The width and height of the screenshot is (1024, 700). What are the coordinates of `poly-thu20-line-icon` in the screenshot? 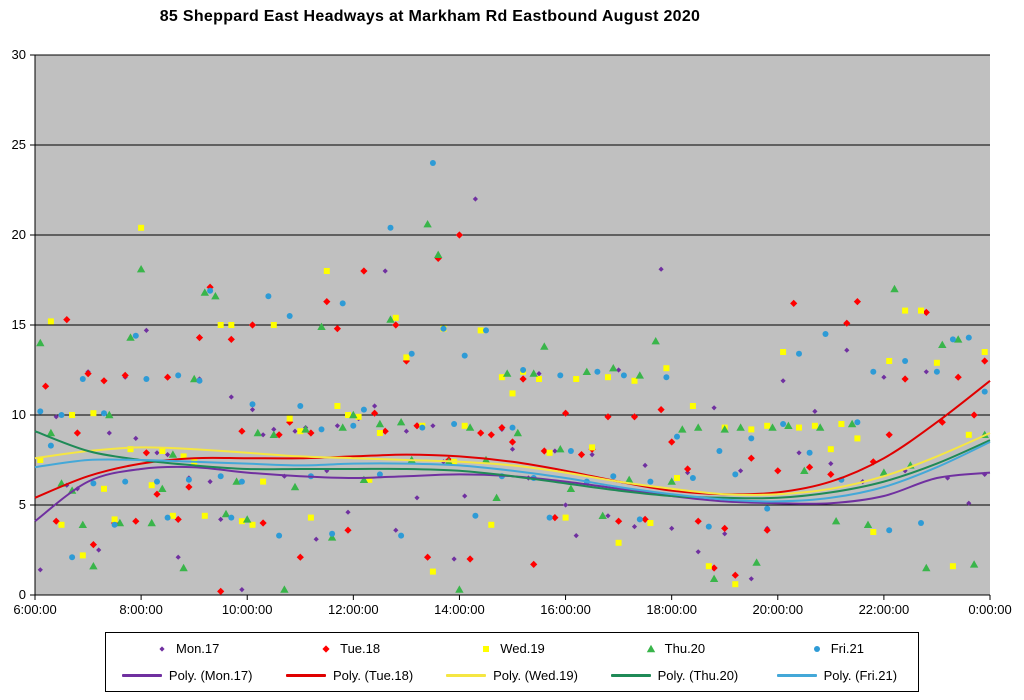 It's located at (630, 675).